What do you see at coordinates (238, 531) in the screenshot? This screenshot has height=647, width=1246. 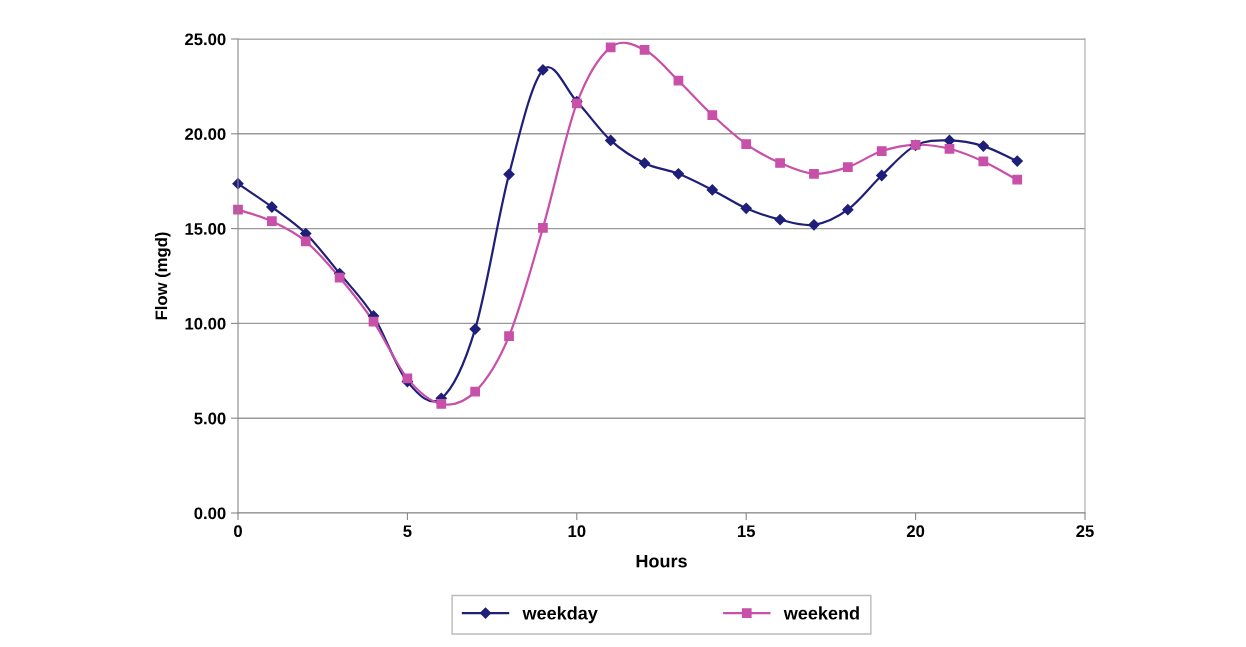 I see `x-tick-label: 0` at bounding box center [238, 531].